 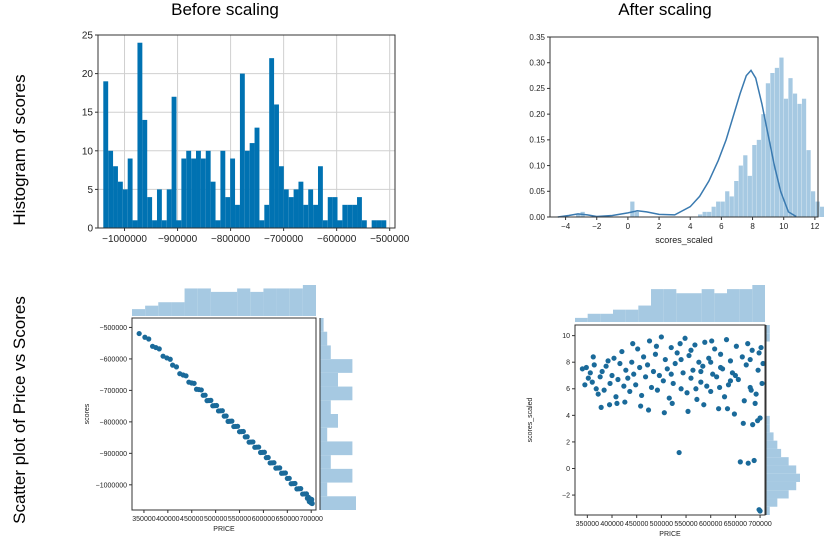 What do you see at coordinates (710, 524) in the screenshot?
I see `scatter-after-xtick-label: 600000` at bounding box center [710, 524].